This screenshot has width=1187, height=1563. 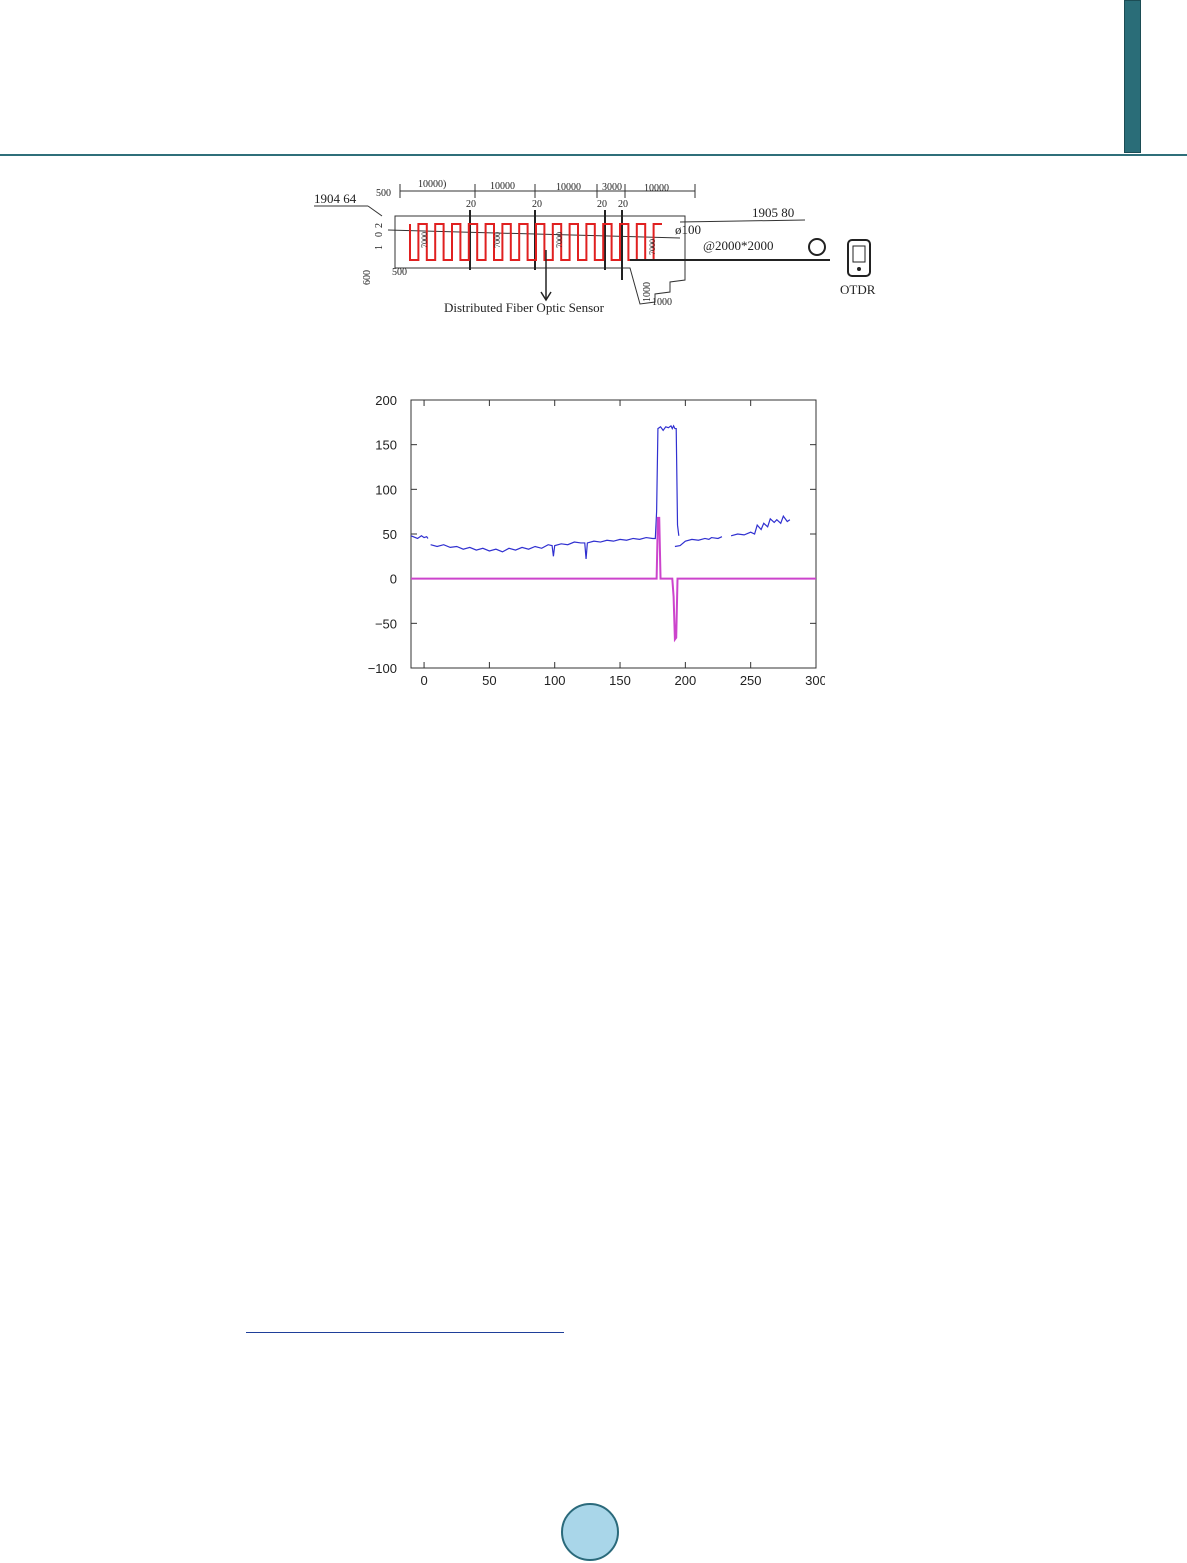 I want to click on x-tick-label: 150, so click(x=620, y=680).